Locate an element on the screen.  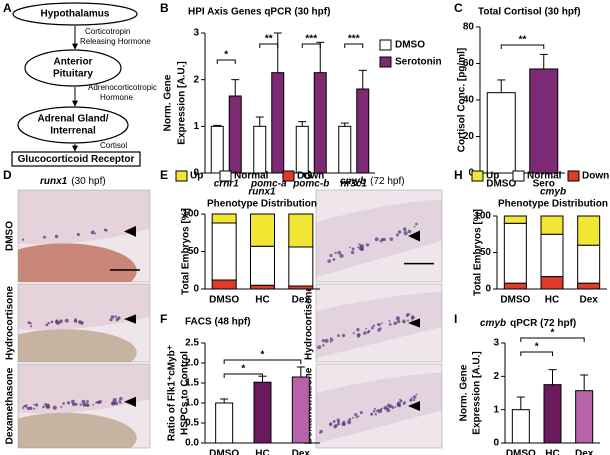
y-tick-label: 2 is located at coordinates (496, 376).